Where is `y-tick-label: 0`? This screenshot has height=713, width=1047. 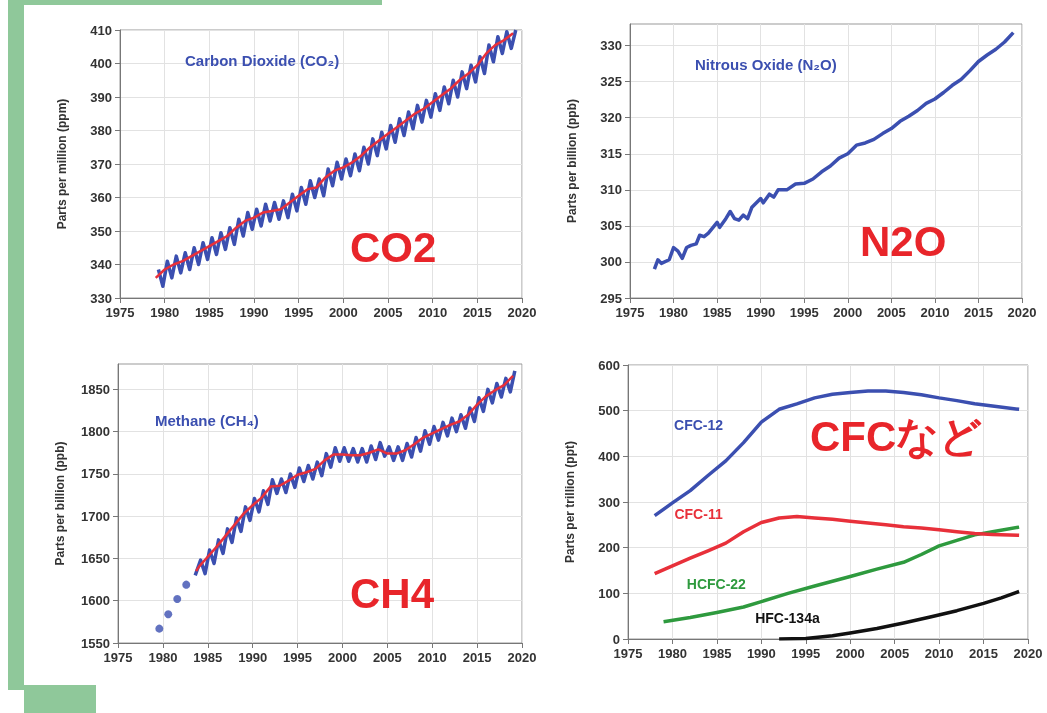
y-tick-label: 0 is located at coordinates (616, 639).